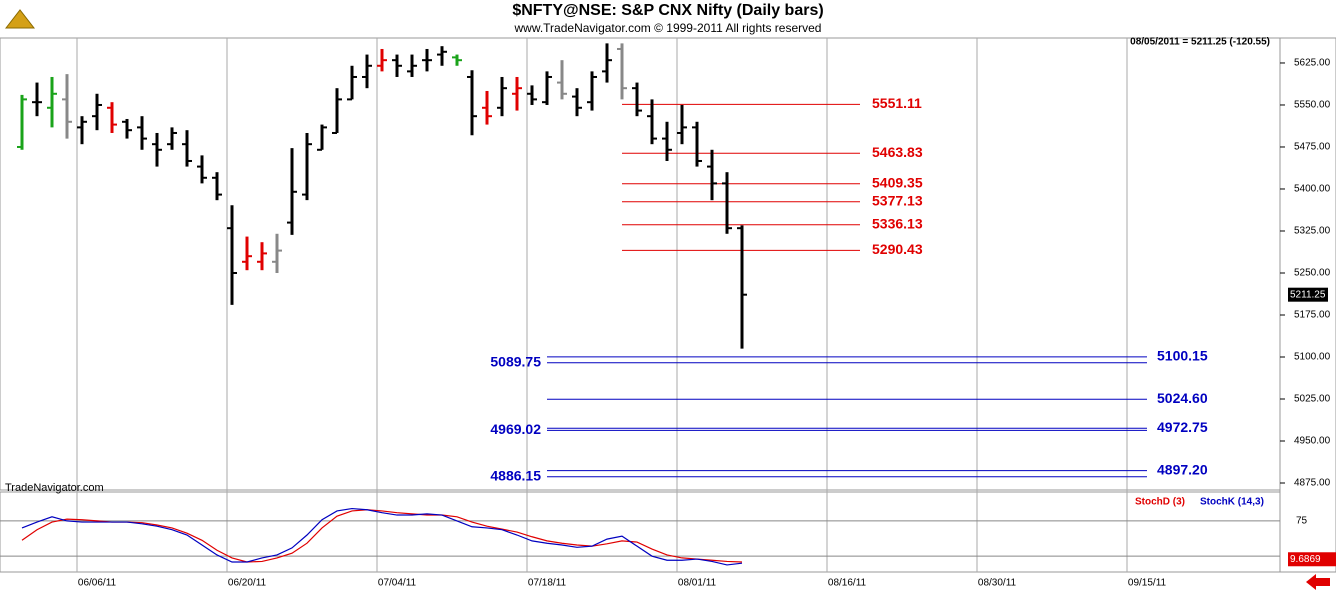 This screenshot has height=594, width=1336. I want to click on y-tick-label: 5100.00, so click(1312, 357).